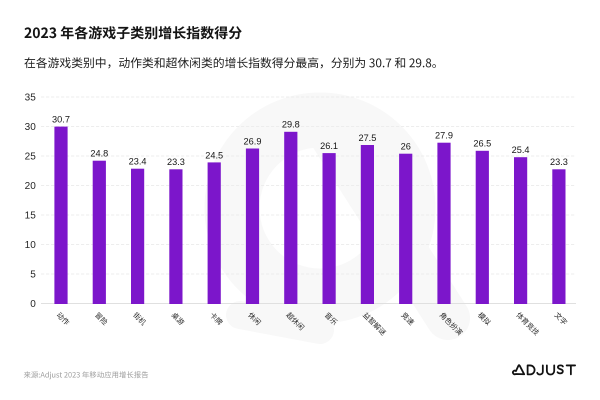  I want to click on svg-text: 25.4, so click(521, 150).